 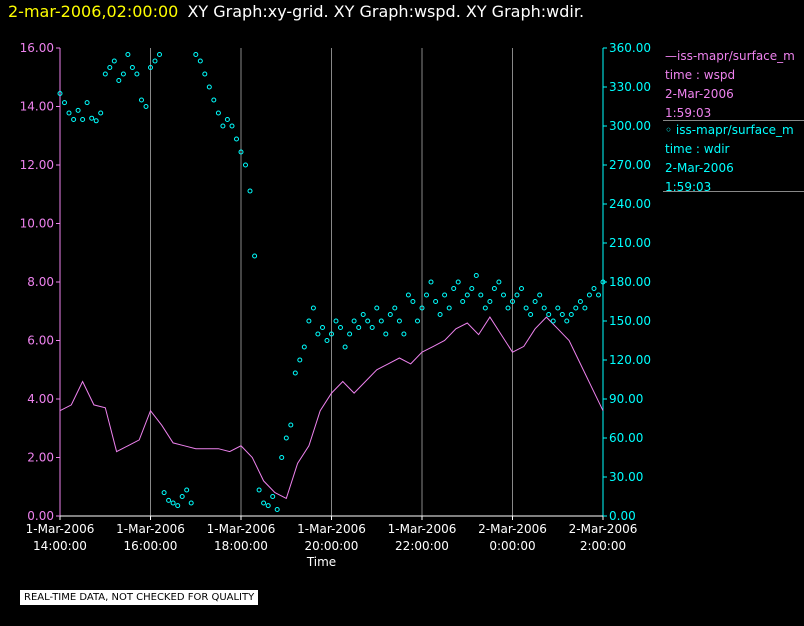 I want to click on y-right-tick-label: 90.00, so click(x=626, y=399).